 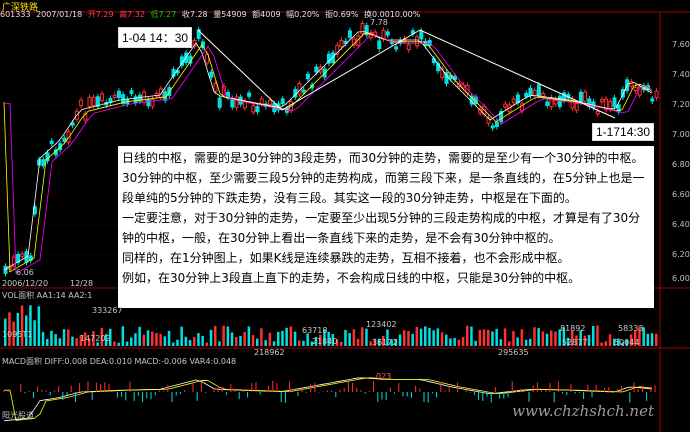 I want to click on low-price-label: 6.06, so click(x=25, y=272).